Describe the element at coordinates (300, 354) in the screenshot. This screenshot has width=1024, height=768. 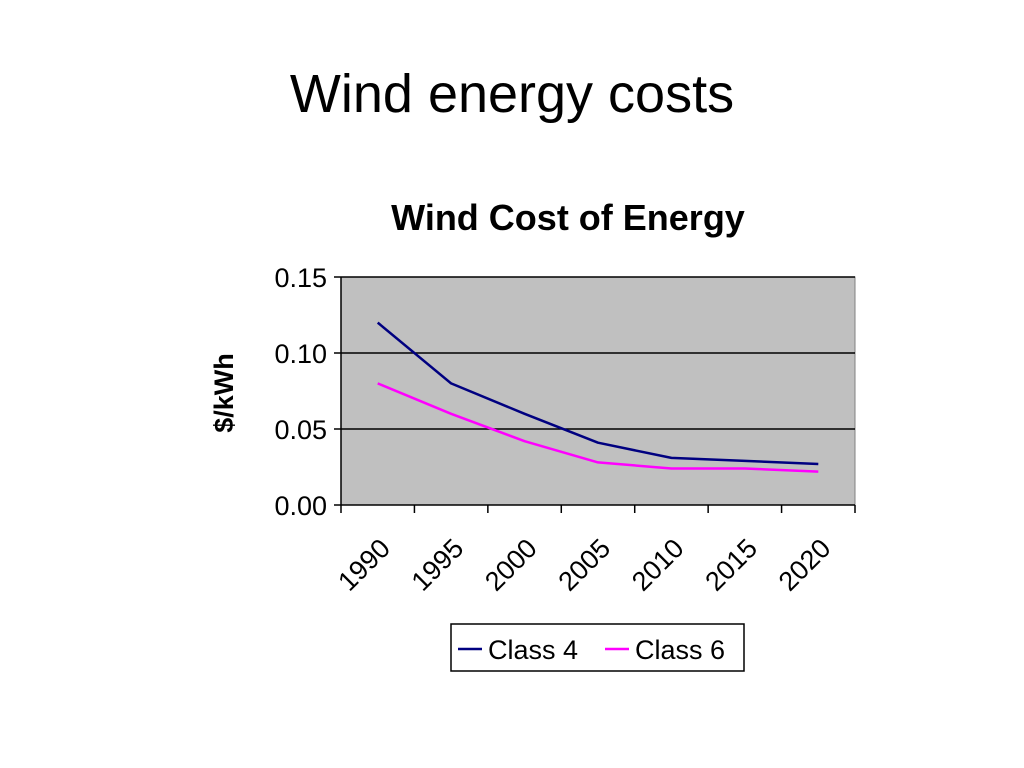
I see `y-tick-label: 0.10` at that location.